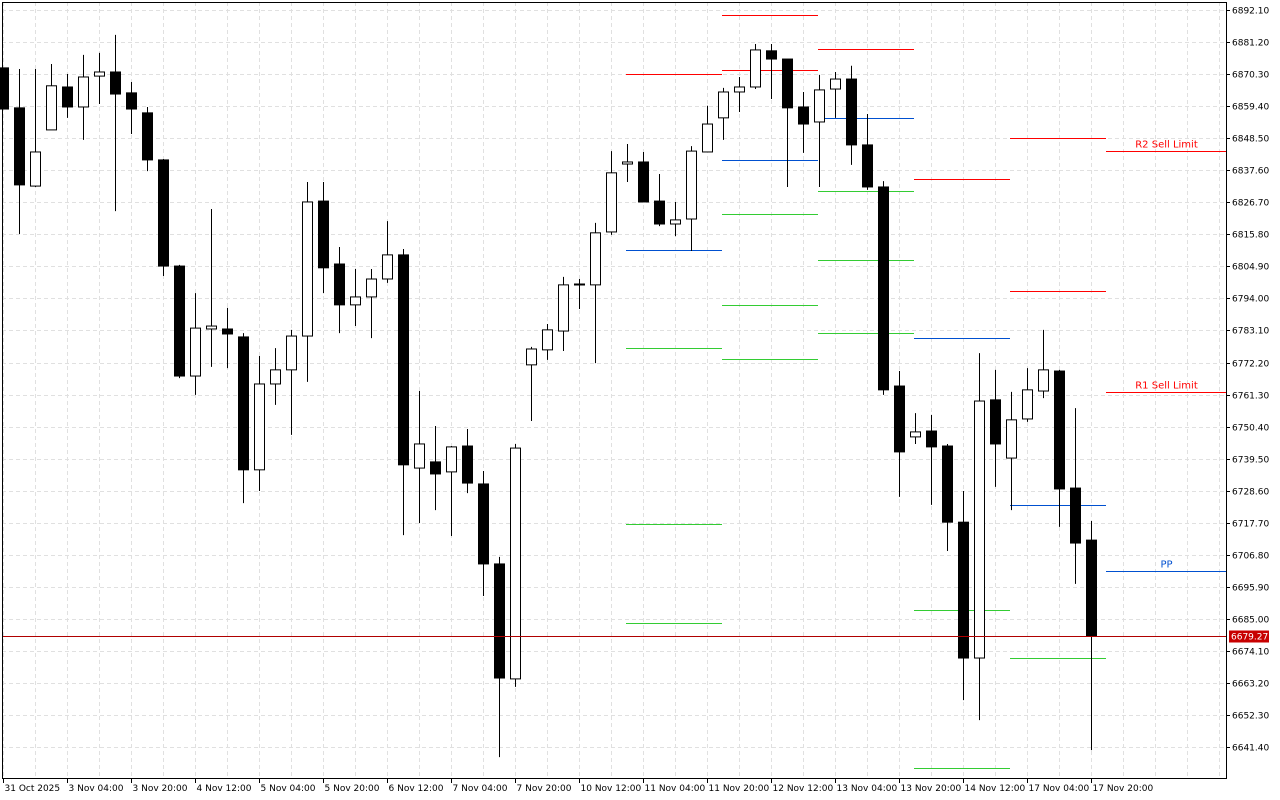  I want to click on price-tick-label: 6652.30, so click(1250, 717).